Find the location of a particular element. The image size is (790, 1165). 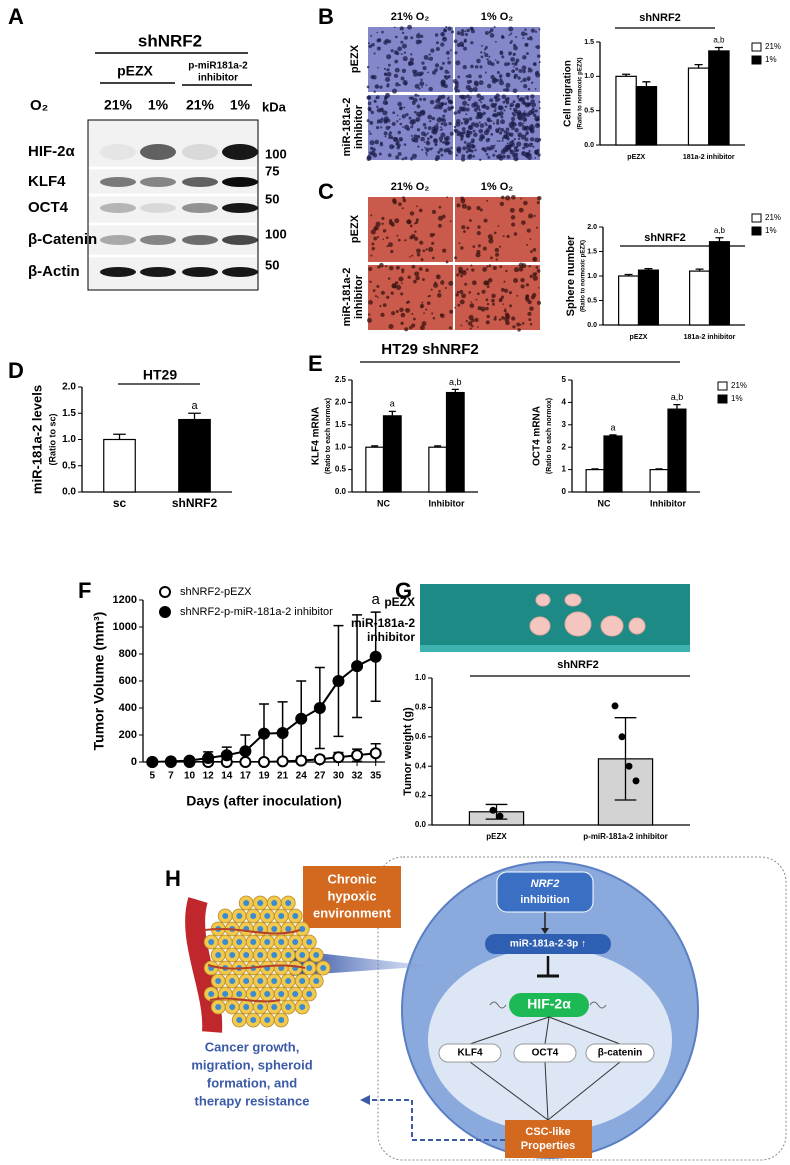

significance: a,b is located at coordinates (720, 230).